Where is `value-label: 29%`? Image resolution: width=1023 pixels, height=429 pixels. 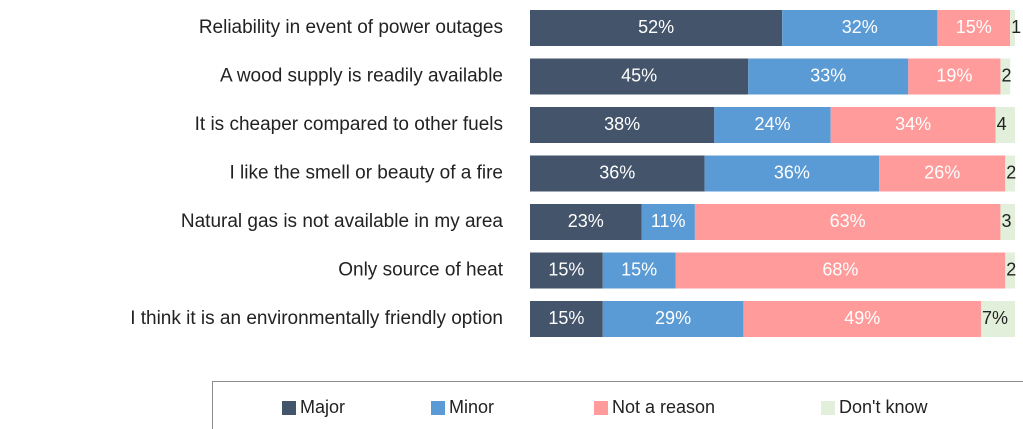 value-label: 29% is located at coordinates (673, 318).